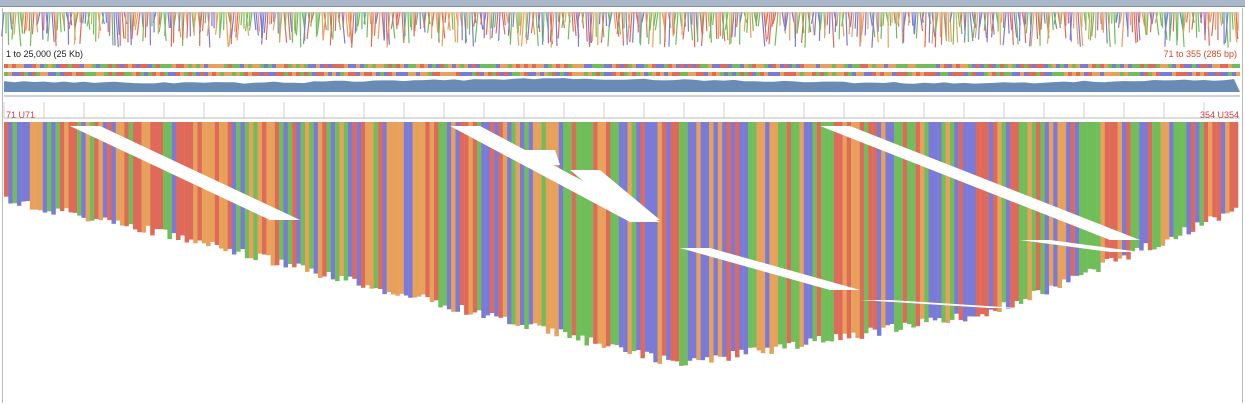 Image resolution: width=1245 pixels, height=405 pixels. What do you see at coordinates (622, 85) in the screenshot?
I see `coverage-track` at bounding box center [622, 85].